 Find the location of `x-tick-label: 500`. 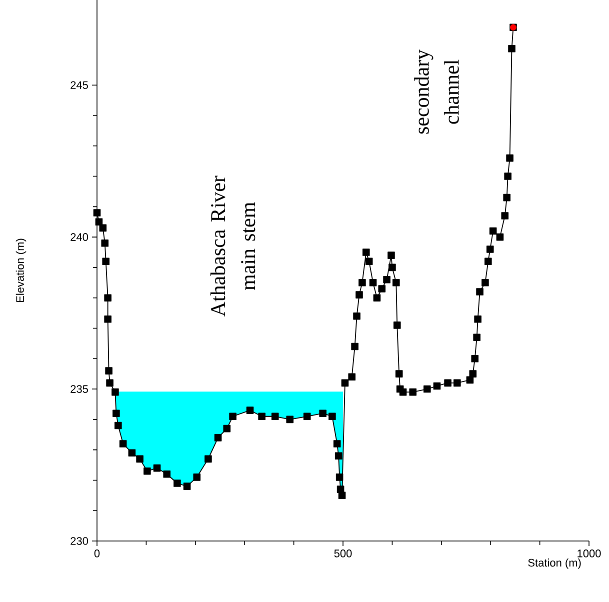

x-tick-label: 500 is located at coordinates (343, 554).